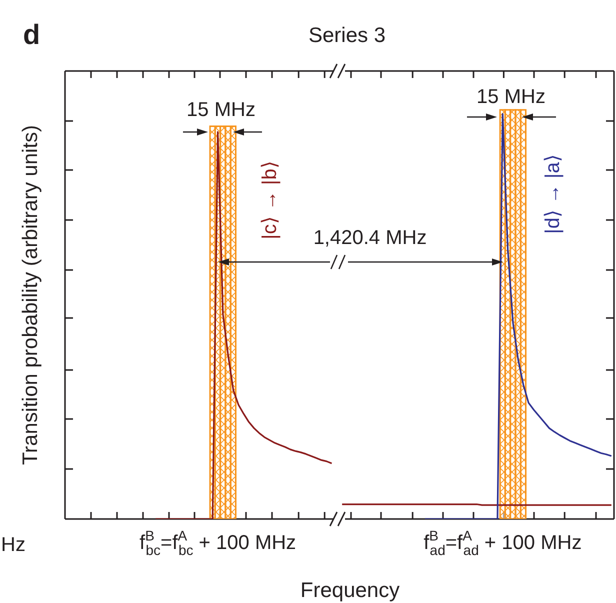  What do you see at coordinates (30, 295) in the screenshot?
I see `y-axis-title: Transition probability (arbitrary units)` at bounding box center [30, 295].